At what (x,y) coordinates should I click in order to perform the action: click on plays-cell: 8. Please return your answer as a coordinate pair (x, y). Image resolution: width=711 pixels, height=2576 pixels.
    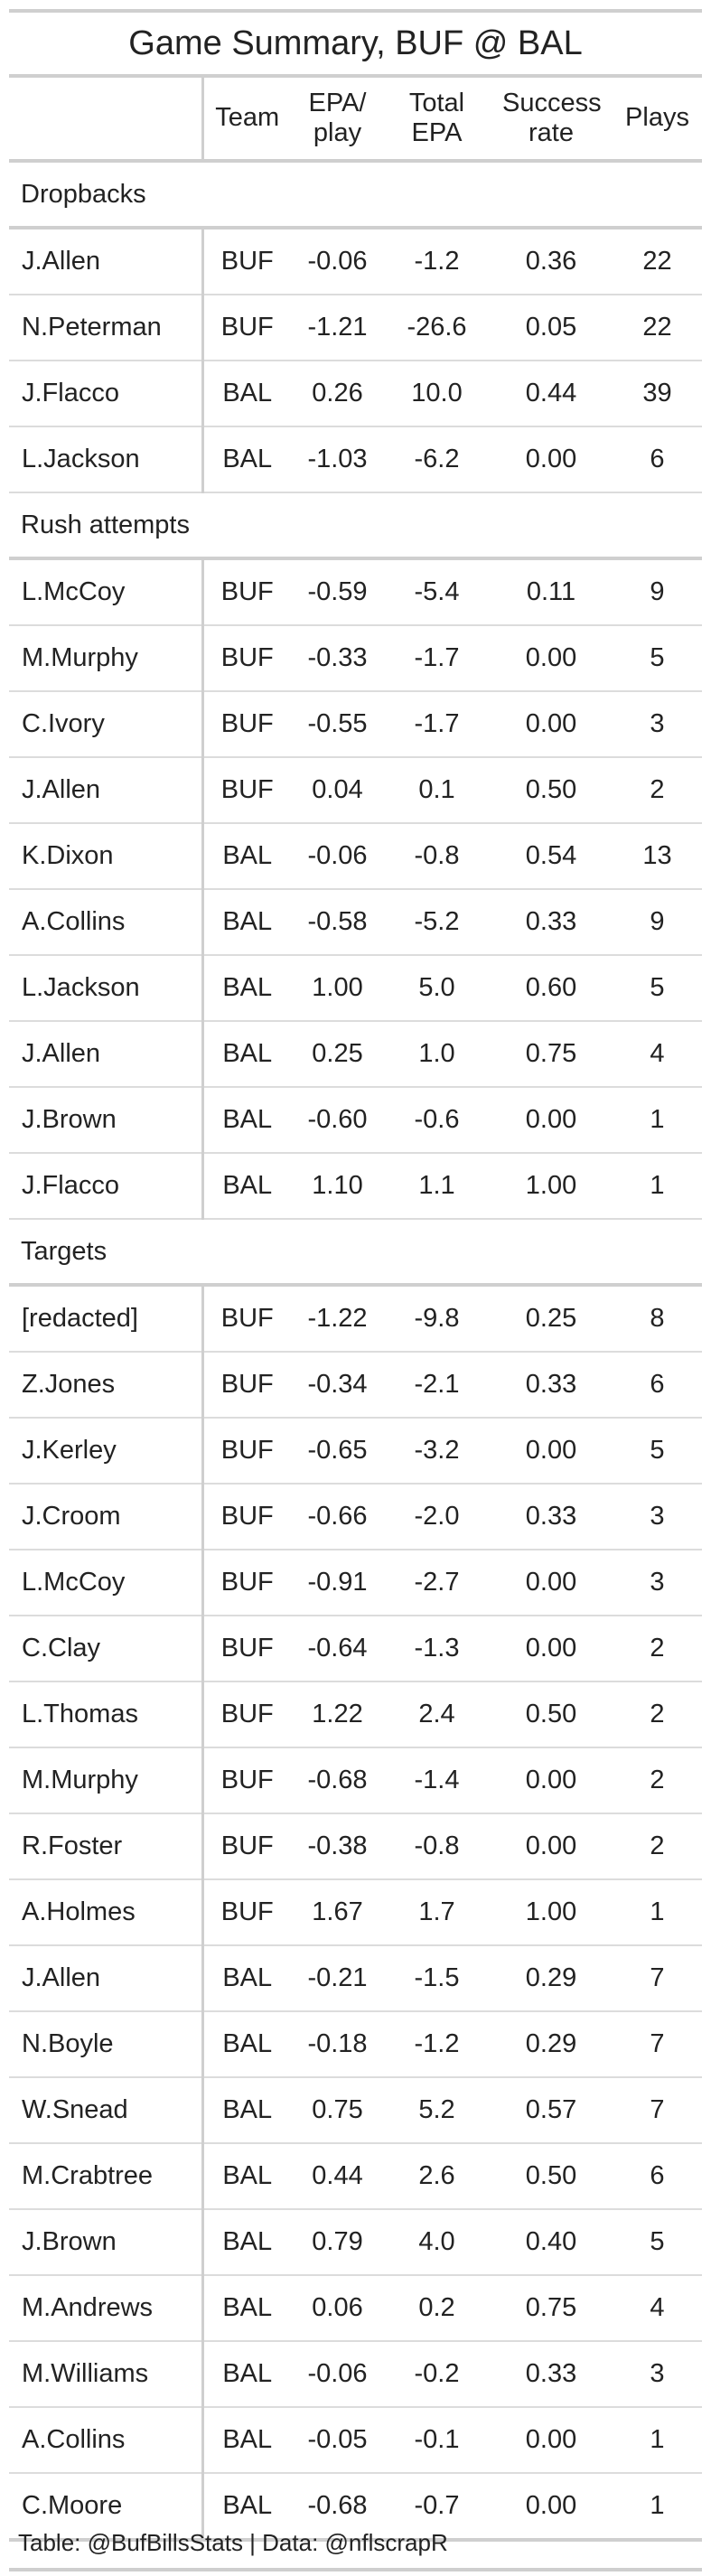
    Looking at the image, I should click on (658, 1319).